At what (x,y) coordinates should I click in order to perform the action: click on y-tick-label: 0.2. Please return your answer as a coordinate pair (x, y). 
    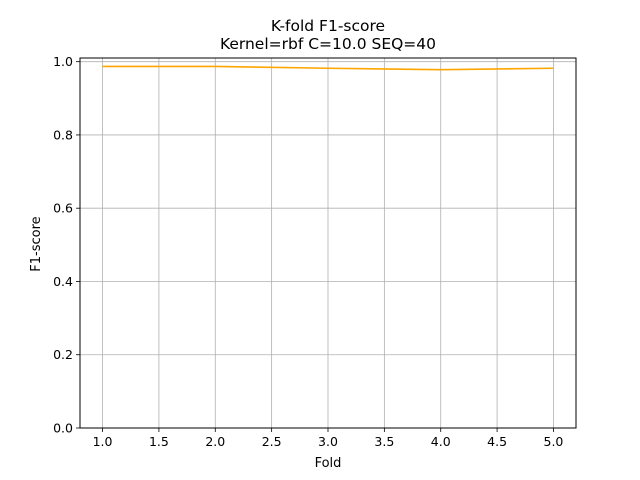
    Looking at the image, I should click on (63, 354).